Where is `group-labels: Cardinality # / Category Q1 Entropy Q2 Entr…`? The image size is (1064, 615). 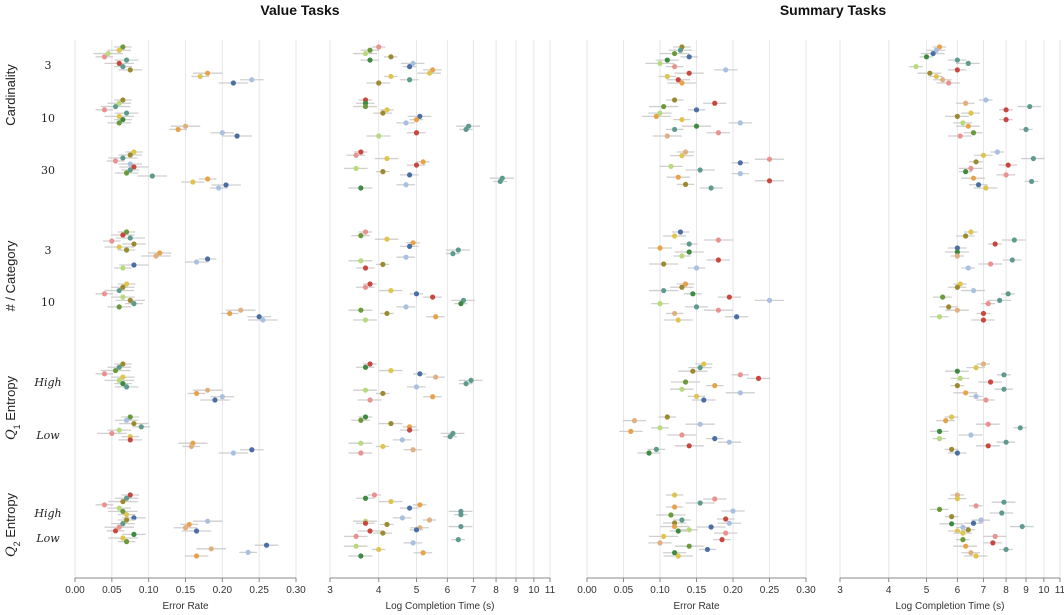 group-labels: Cardinality # / Category Q1 Entropy Q2 Entr… is located at coordinates (12, 310).